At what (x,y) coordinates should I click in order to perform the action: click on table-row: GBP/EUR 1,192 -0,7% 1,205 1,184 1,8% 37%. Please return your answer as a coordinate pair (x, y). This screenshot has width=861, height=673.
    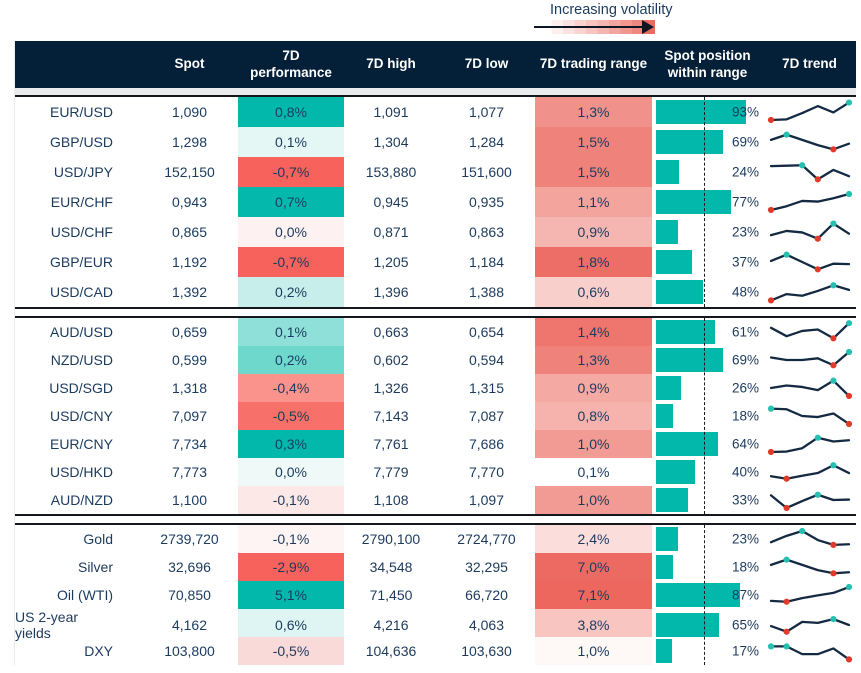
    Looking at the image, I should click on (435, 262).